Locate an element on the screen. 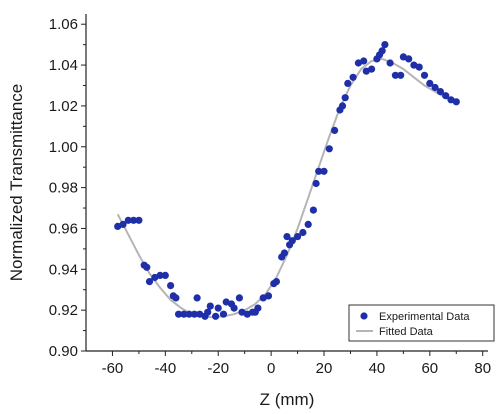 The width and height of the screenshot is (500, 414). y-tick-label: 0.98 is located at coordinates (63, 188).